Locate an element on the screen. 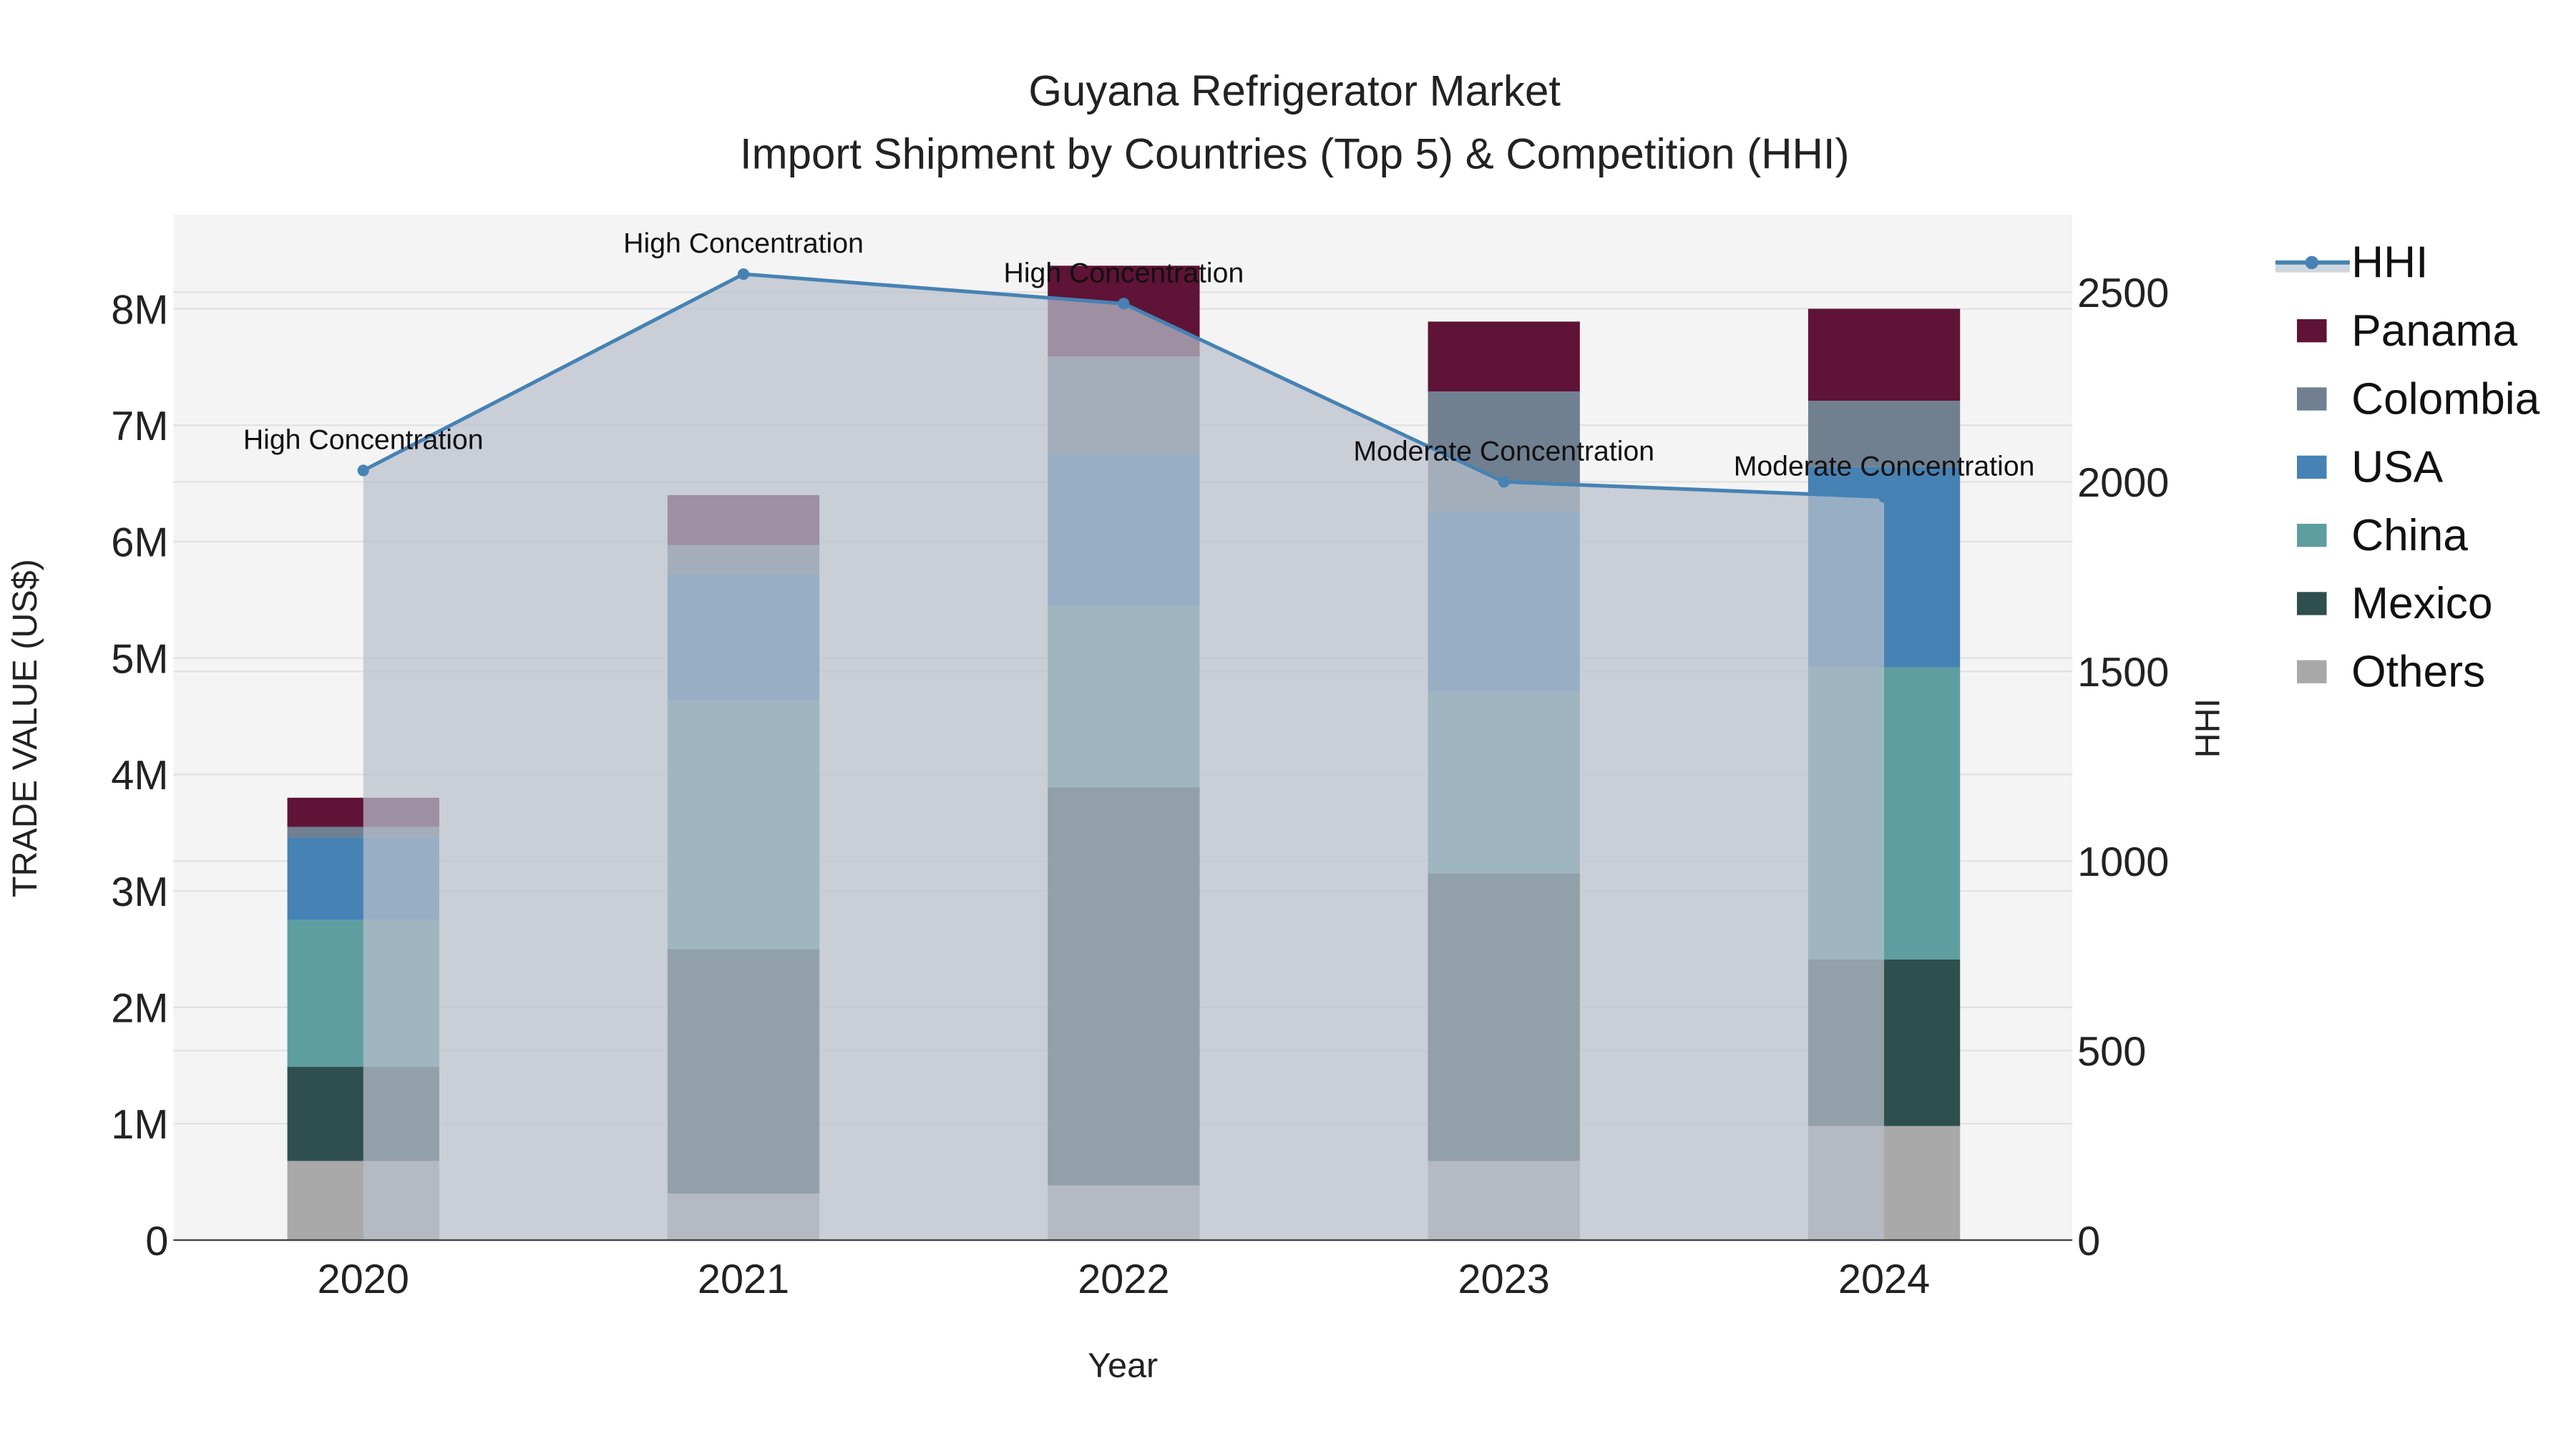 This screenshot has height=1449, width=2576. legend-label: Mexico is located at coordinates (2421, 603).